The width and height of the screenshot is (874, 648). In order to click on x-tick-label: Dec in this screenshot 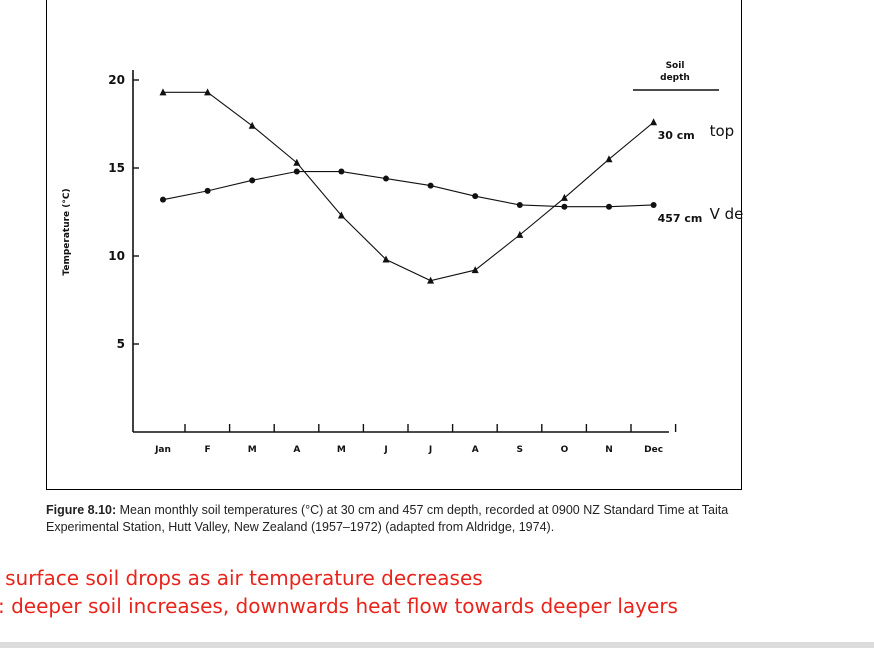, I will do `click(653, 450)`.